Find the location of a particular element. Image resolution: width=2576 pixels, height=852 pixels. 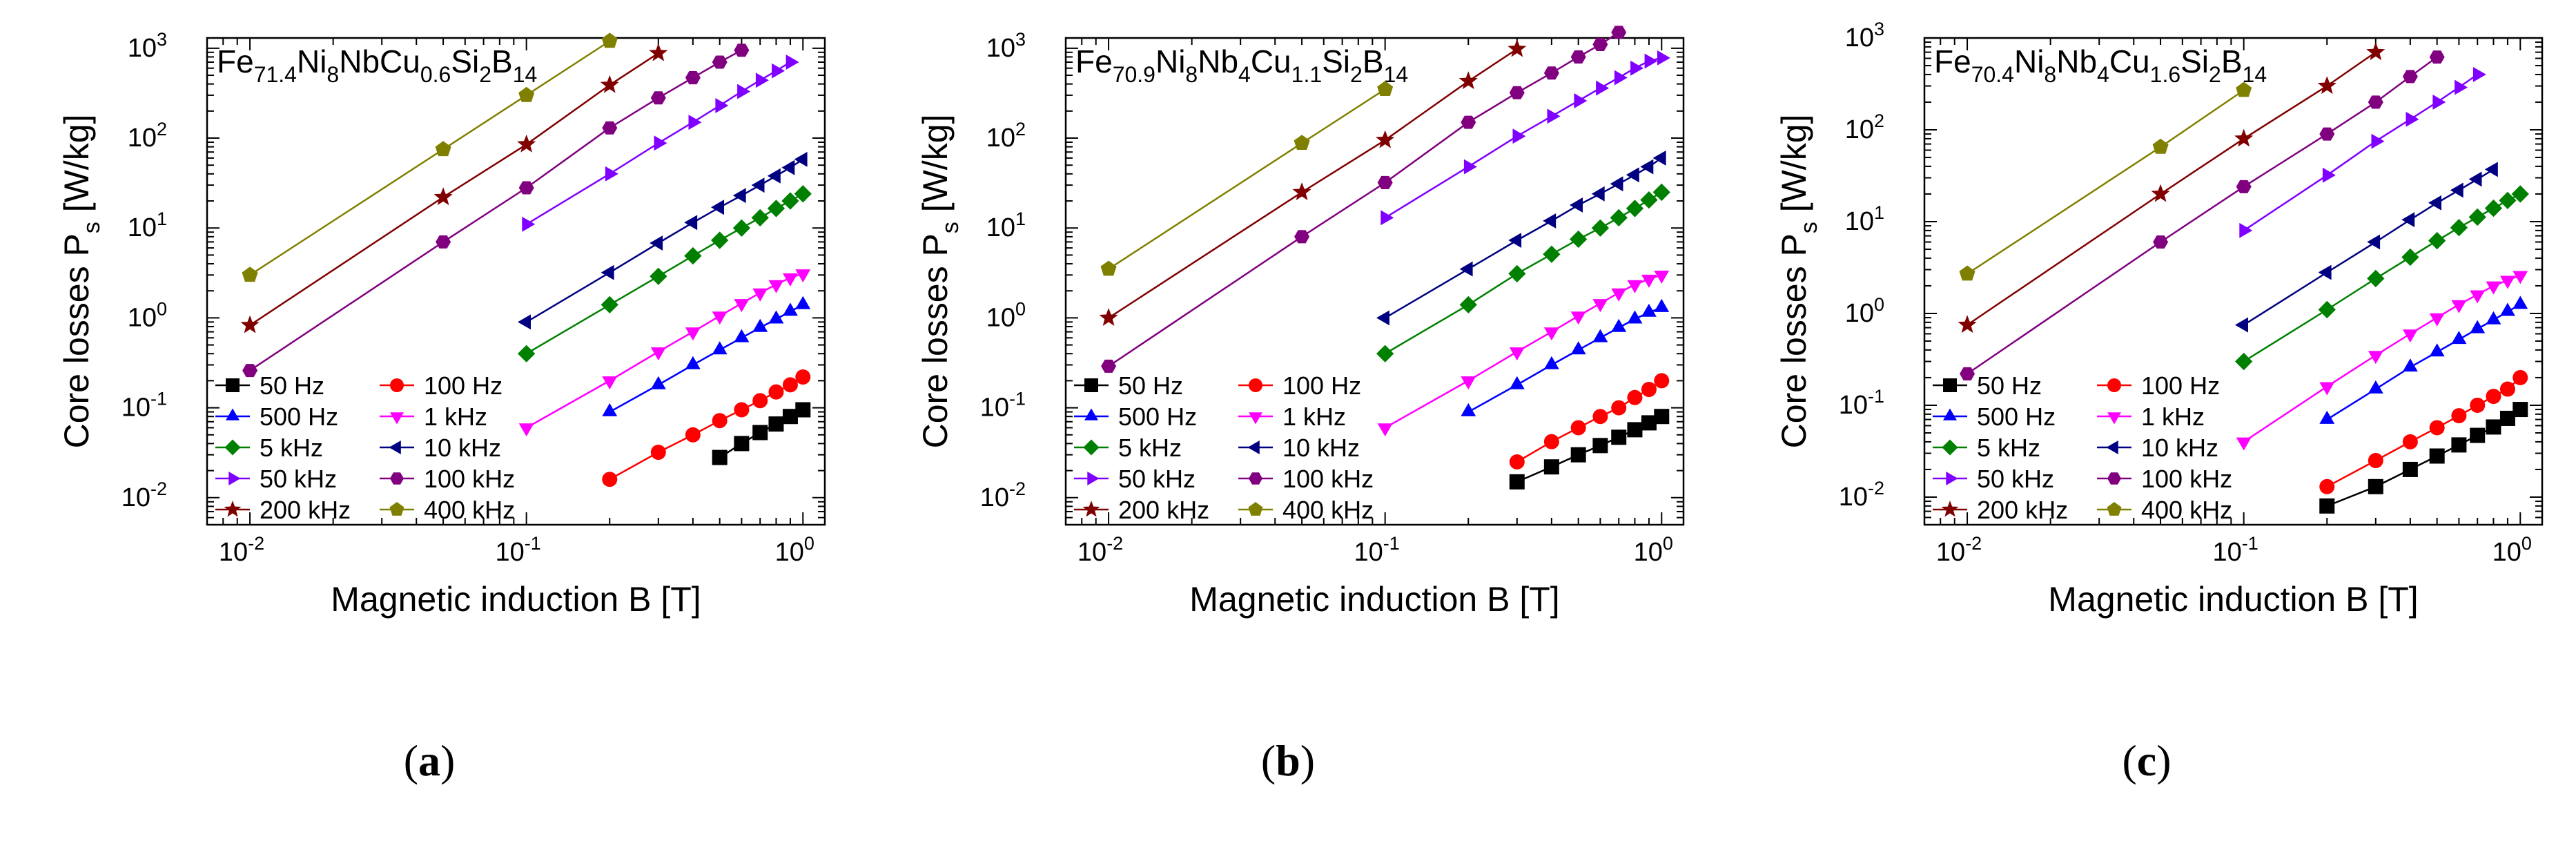

series-400-khz is located at coordinates (2105, 181).